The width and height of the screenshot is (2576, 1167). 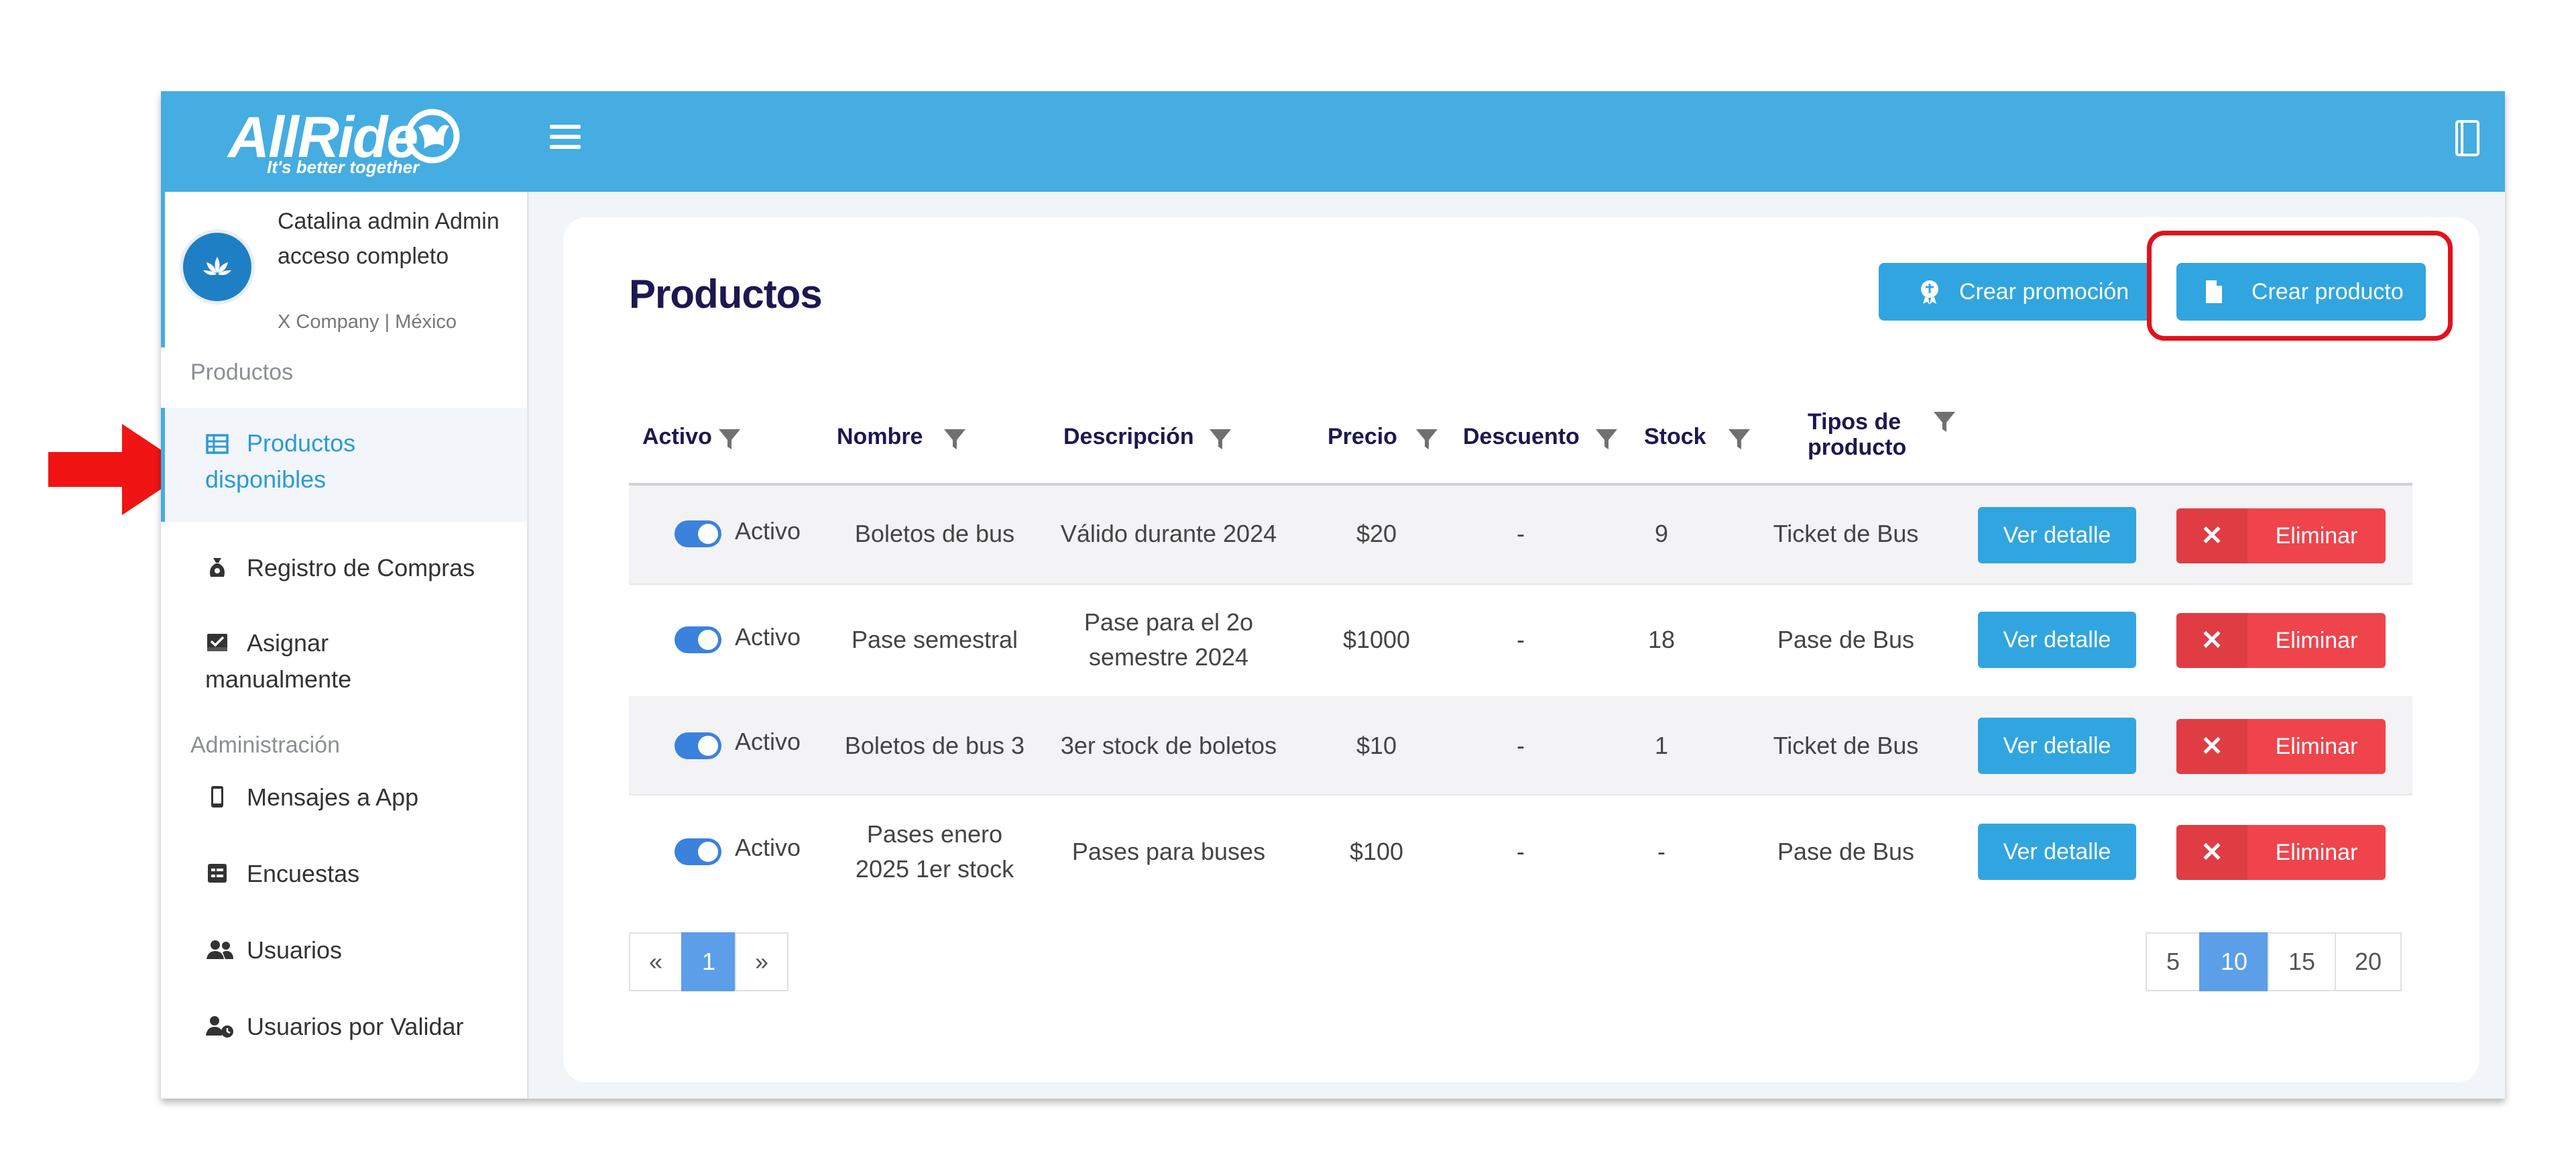 I want to click on pagination-next-button: », so click(x=761, y=961).